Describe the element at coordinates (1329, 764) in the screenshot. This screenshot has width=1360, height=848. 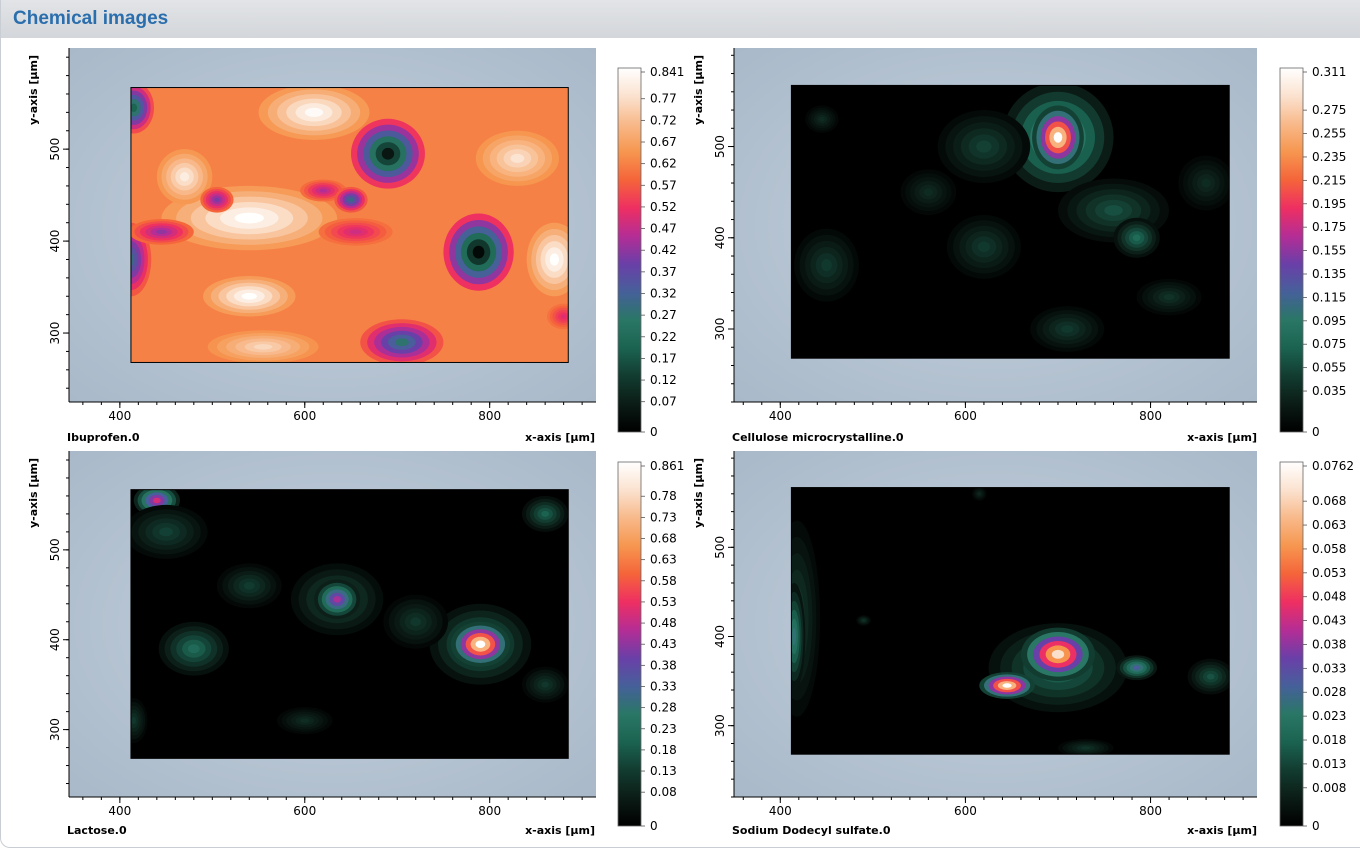
I see `colorbar-label: 0.013` at that location.